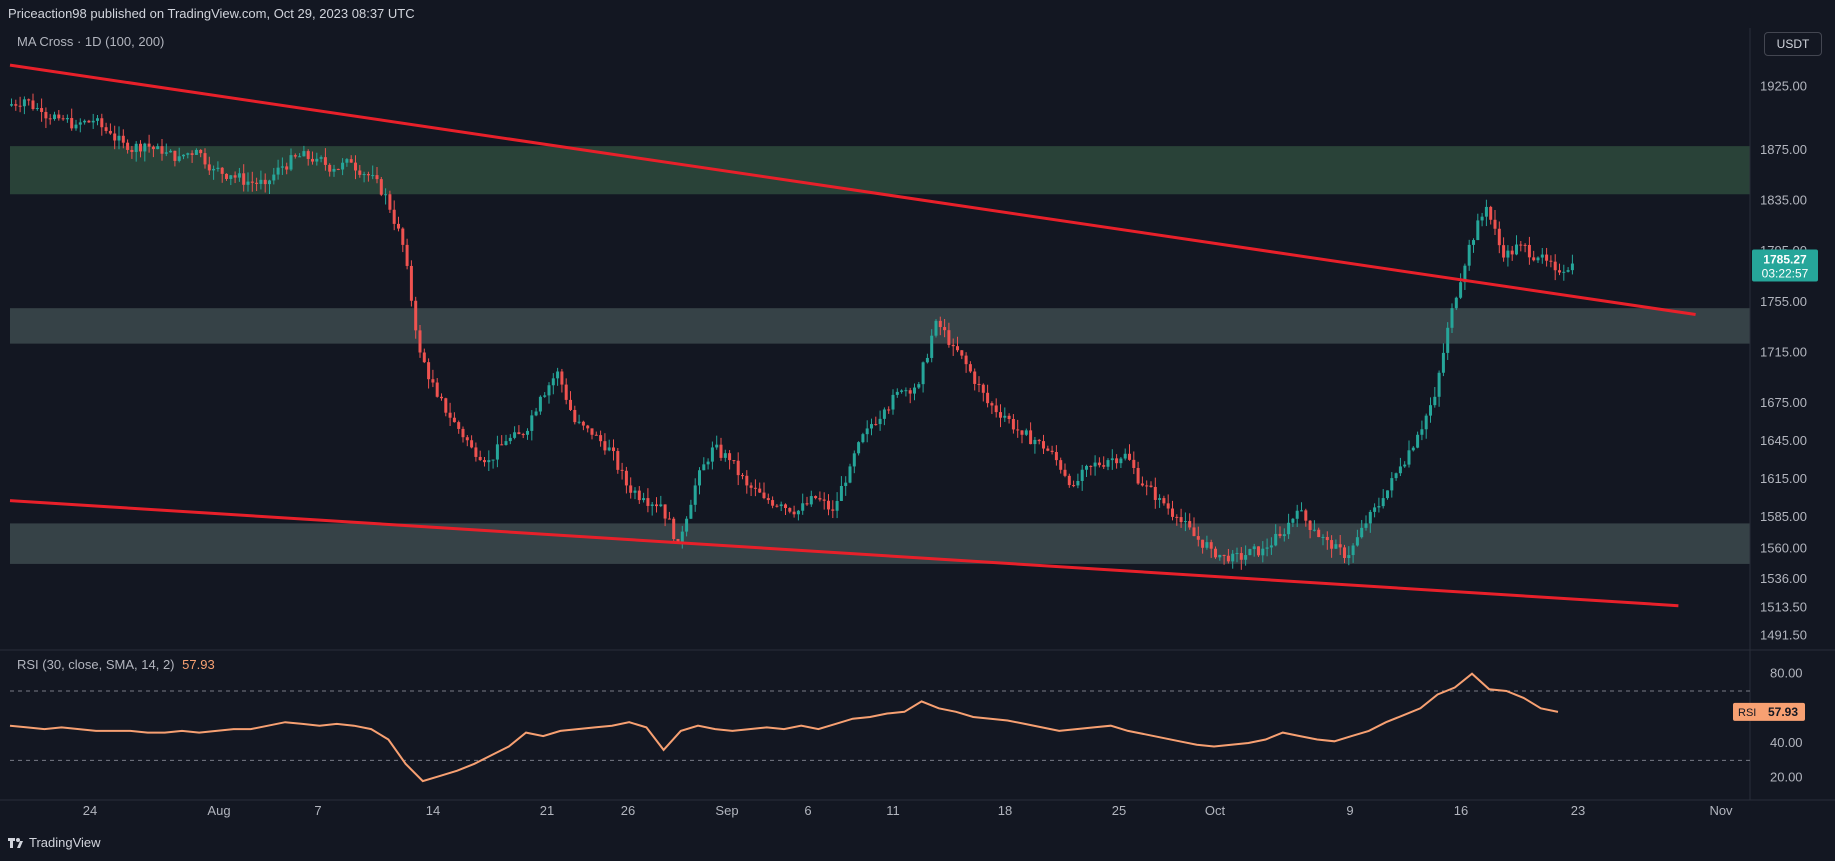 Image resolution: width=1835 pixels, height=861 pixels. What do you see at coordinates (198, 664) in the screenshot?
I see `rsi-current-value: 57.93` at bounding box center [198, 664].